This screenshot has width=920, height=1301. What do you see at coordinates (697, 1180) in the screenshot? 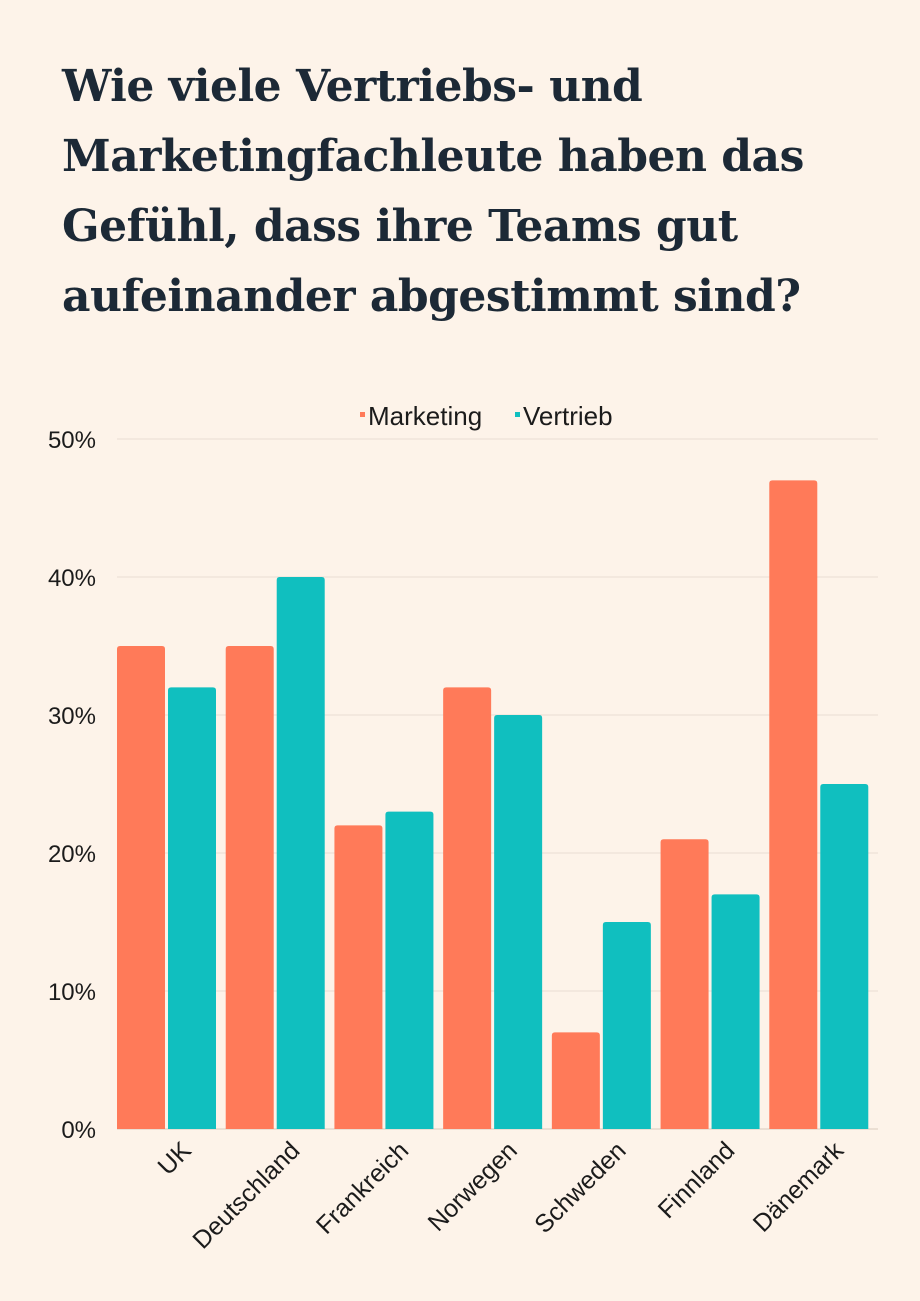
I see `x-category-label: Finnland` at bounding box center [697, 1180].